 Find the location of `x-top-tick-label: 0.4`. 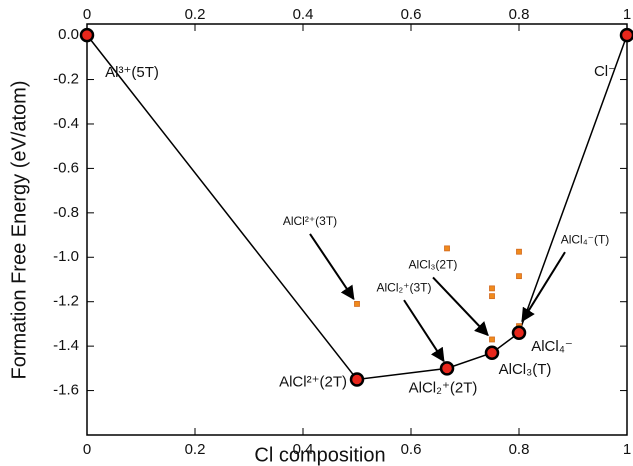

x-top-tick-label: 0.4 is located at coordinates (303, 14).